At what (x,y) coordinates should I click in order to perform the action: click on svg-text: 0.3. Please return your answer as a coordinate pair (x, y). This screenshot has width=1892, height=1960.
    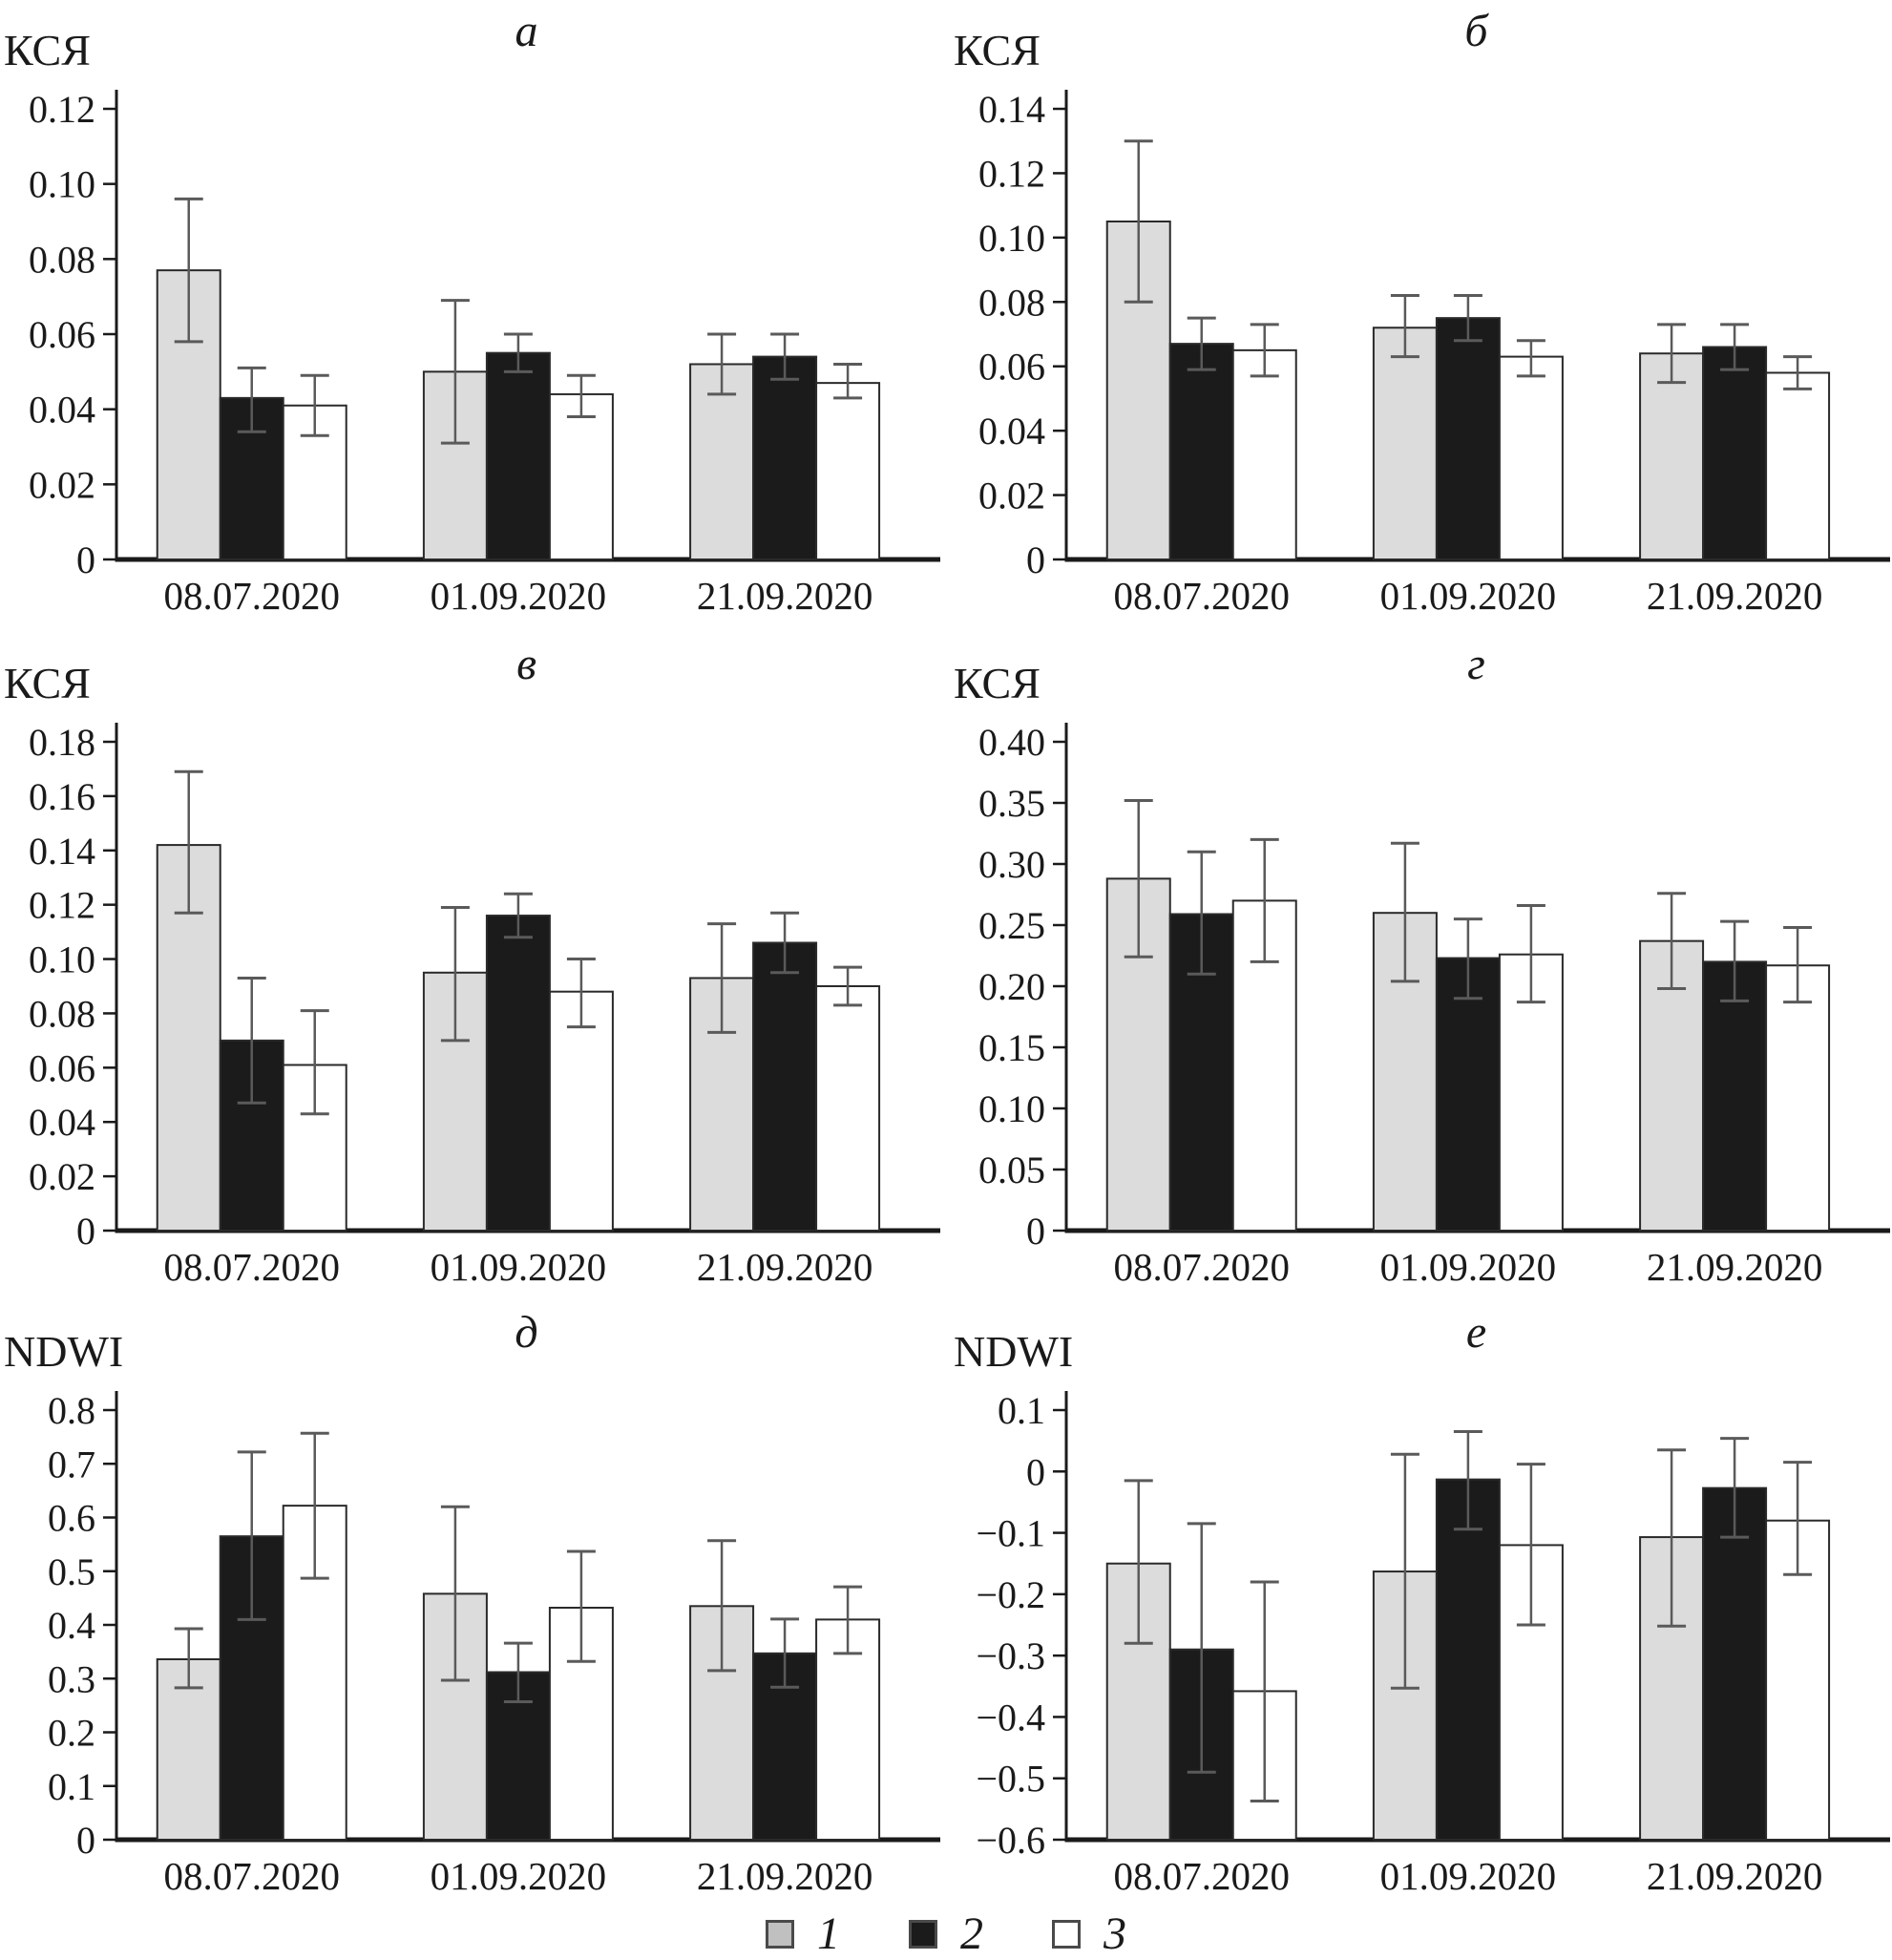
    Looking at the image, I should click on (71, 1678).